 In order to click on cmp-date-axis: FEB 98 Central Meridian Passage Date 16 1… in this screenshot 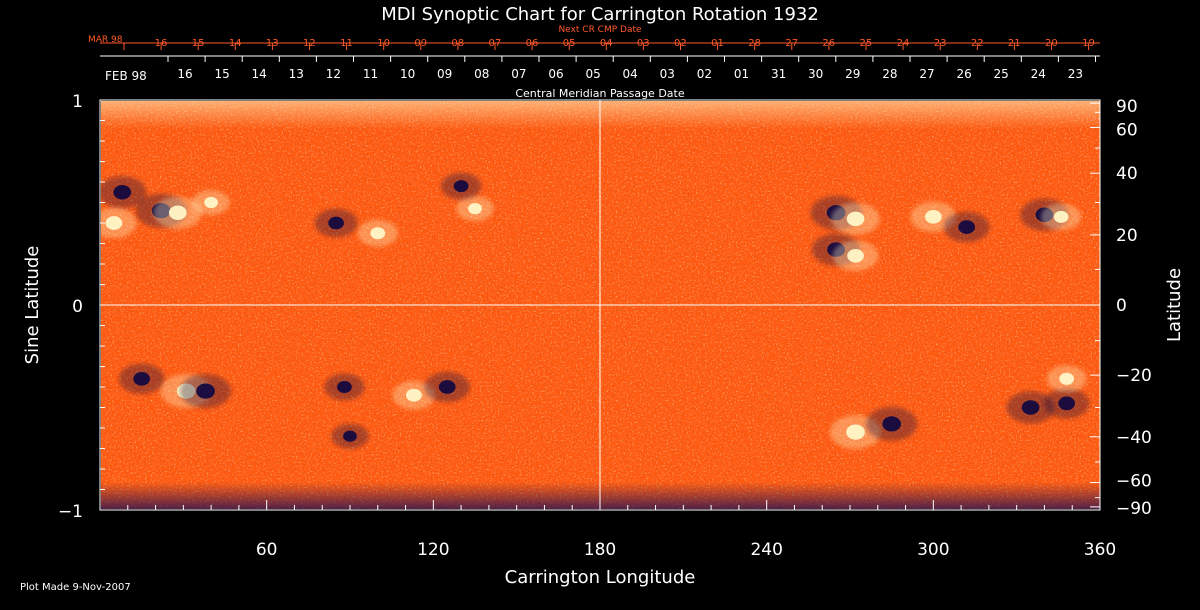, I will do `click(600, 77)`.